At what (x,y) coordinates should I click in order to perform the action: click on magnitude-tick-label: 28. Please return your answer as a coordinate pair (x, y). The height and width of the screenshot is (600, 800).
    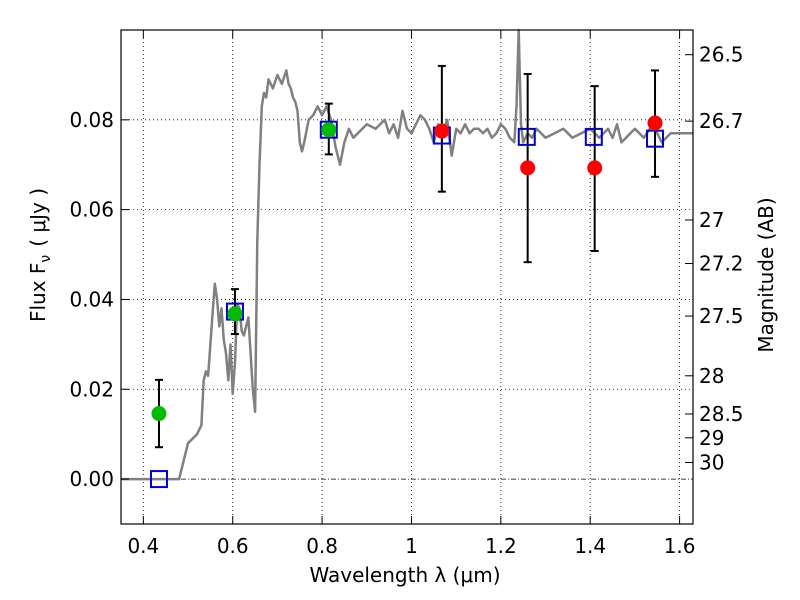
    Looking at the image, I should click on (711, 376).